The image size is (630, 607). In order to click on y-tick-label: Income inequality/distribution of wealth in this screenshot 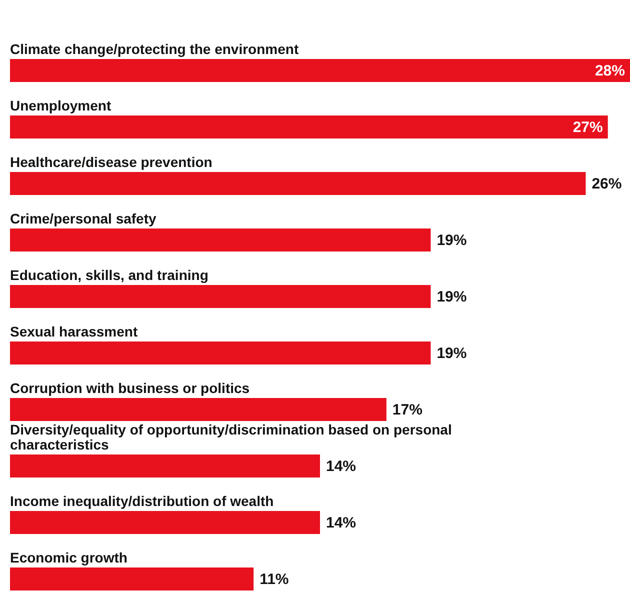, I will do `click(142, 501)`.